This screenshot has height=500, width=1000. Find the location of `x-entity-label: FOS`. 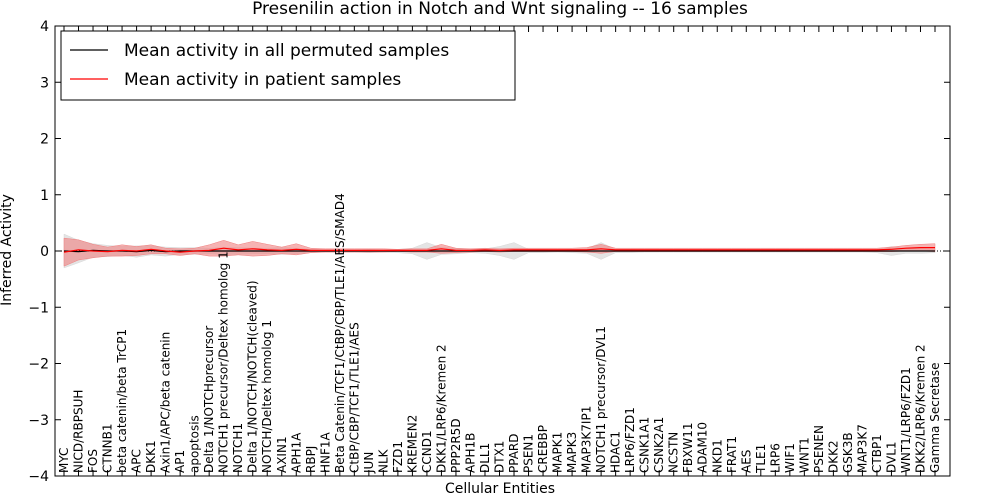

x-entity-label: FOS is located at coordinates (93, 461).